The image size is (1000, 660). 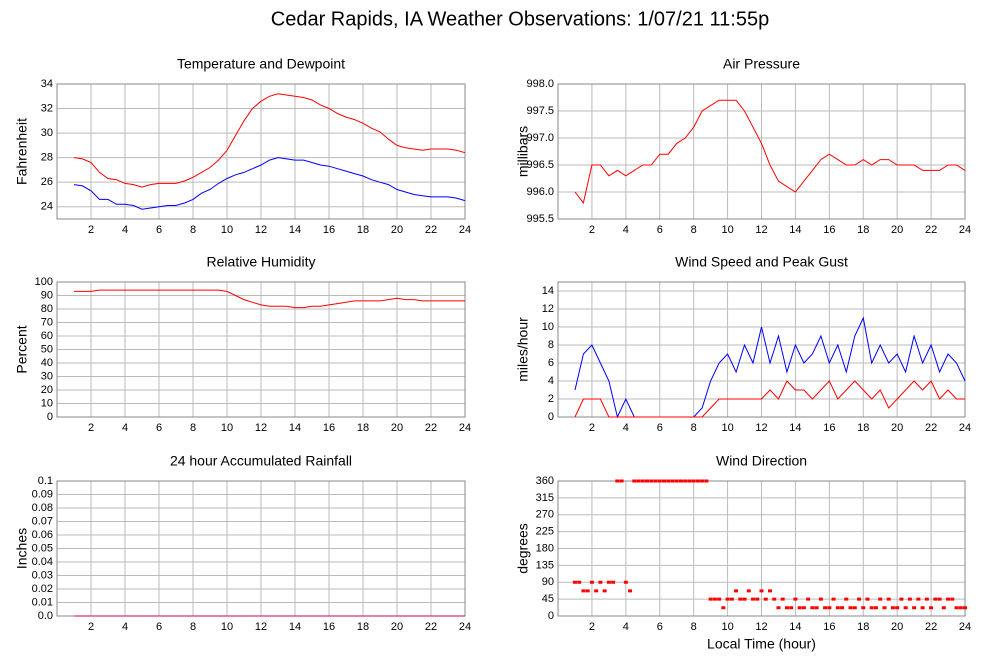 I want to click on y-tick-label: 315, so click(x=545, y=498).